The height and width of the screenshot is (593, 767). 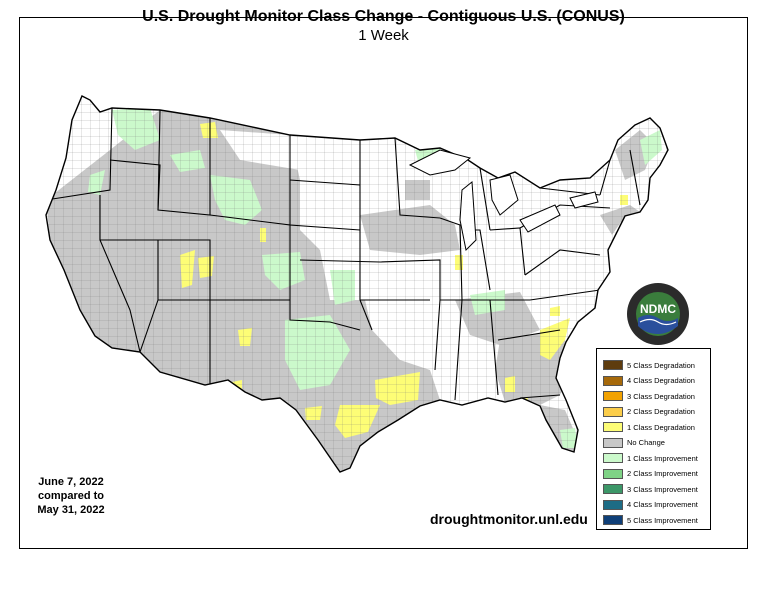 What do you see at coordinates (661, 365) in the screenshot?
I see `legend-label: 5 Class Degradation` at bounding box center [661, 365].